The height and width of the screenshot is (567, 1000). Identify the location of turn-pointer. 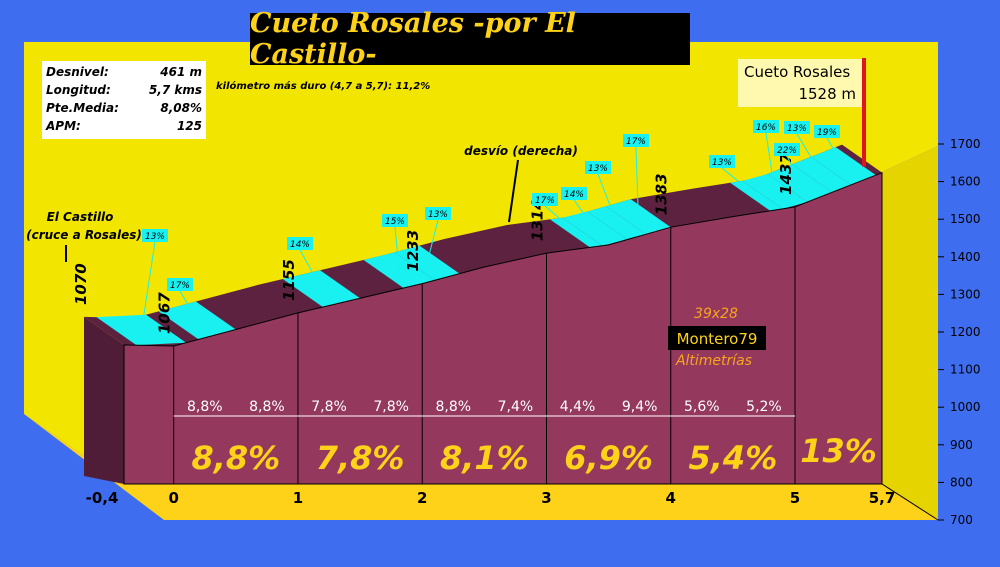
(513, 191).